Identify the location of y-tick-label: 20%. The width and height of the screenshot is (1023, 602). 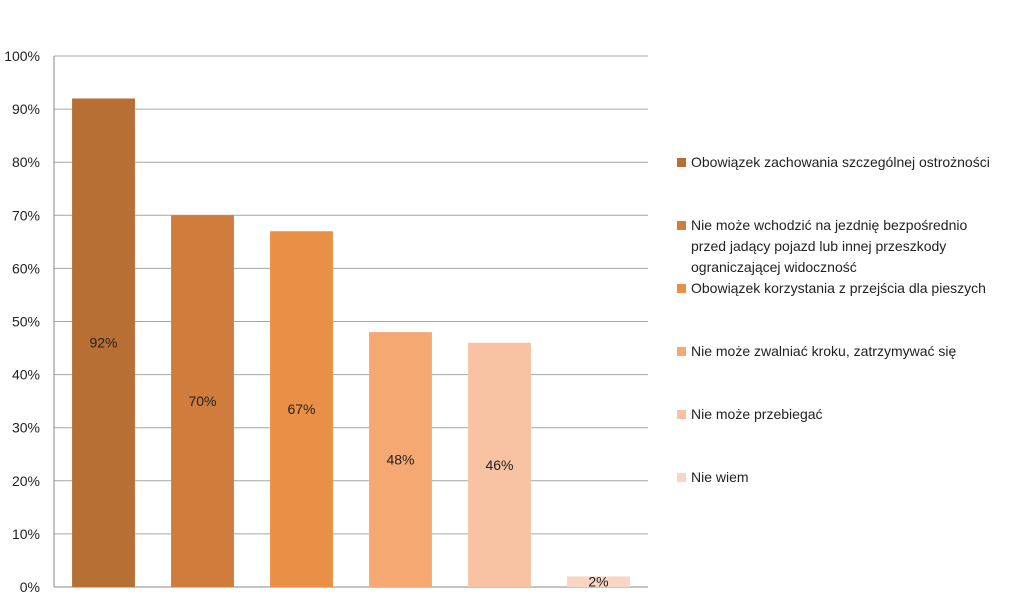
(26, 481).